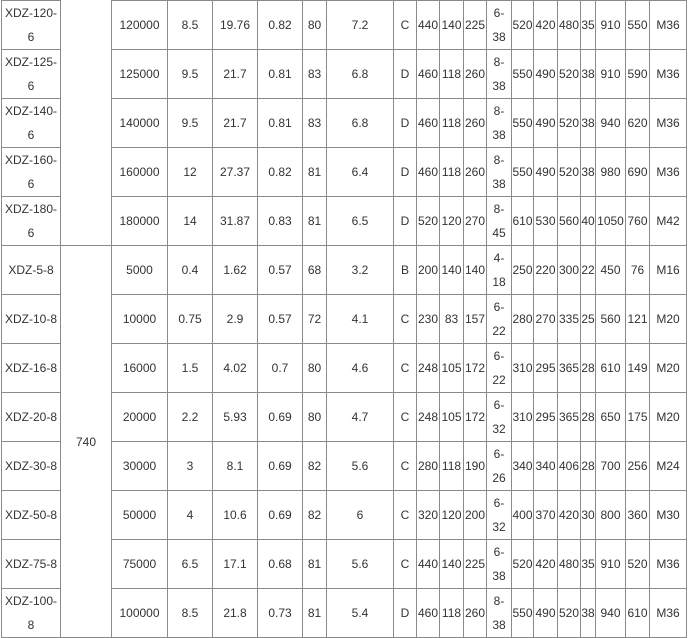 The height and width of the screenshot is (638, 689). I want to click on table-cell: 320, so click(428, 515).